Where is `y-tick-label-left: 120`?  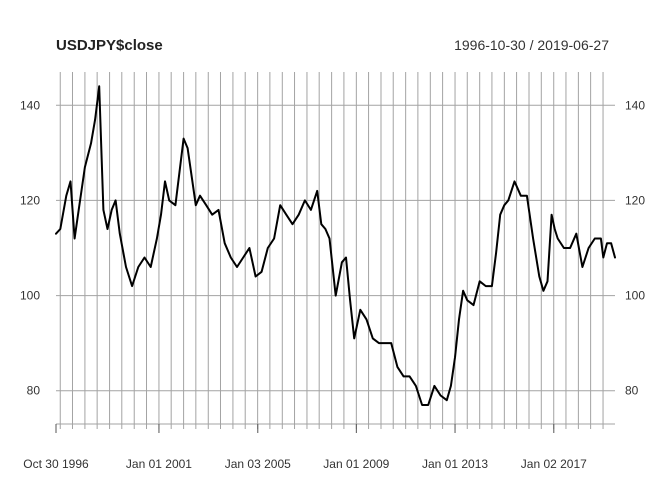
y-tick-label-left: 120 is located at coordinates (30, 200).